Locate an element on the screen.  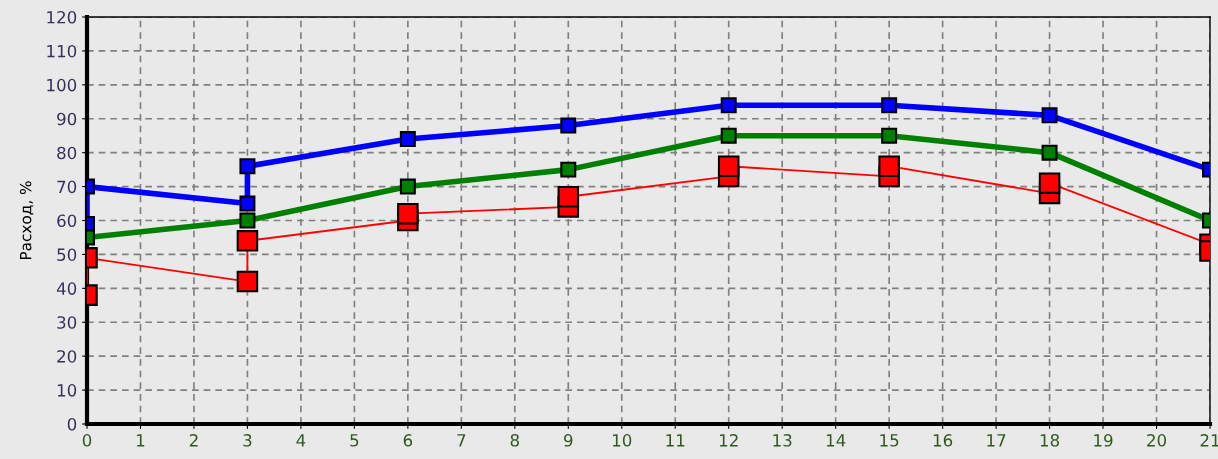
x-tick-label: 2 is located at coordinates (193, 440).